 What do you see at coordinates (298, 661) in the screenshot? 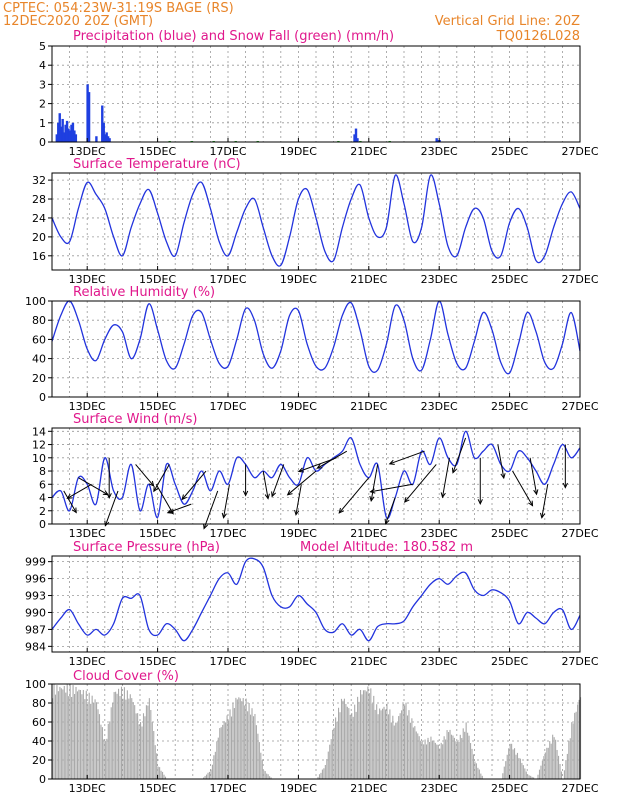
I see `x-tick-label: 19DEC` at bounding box center [298, 661].